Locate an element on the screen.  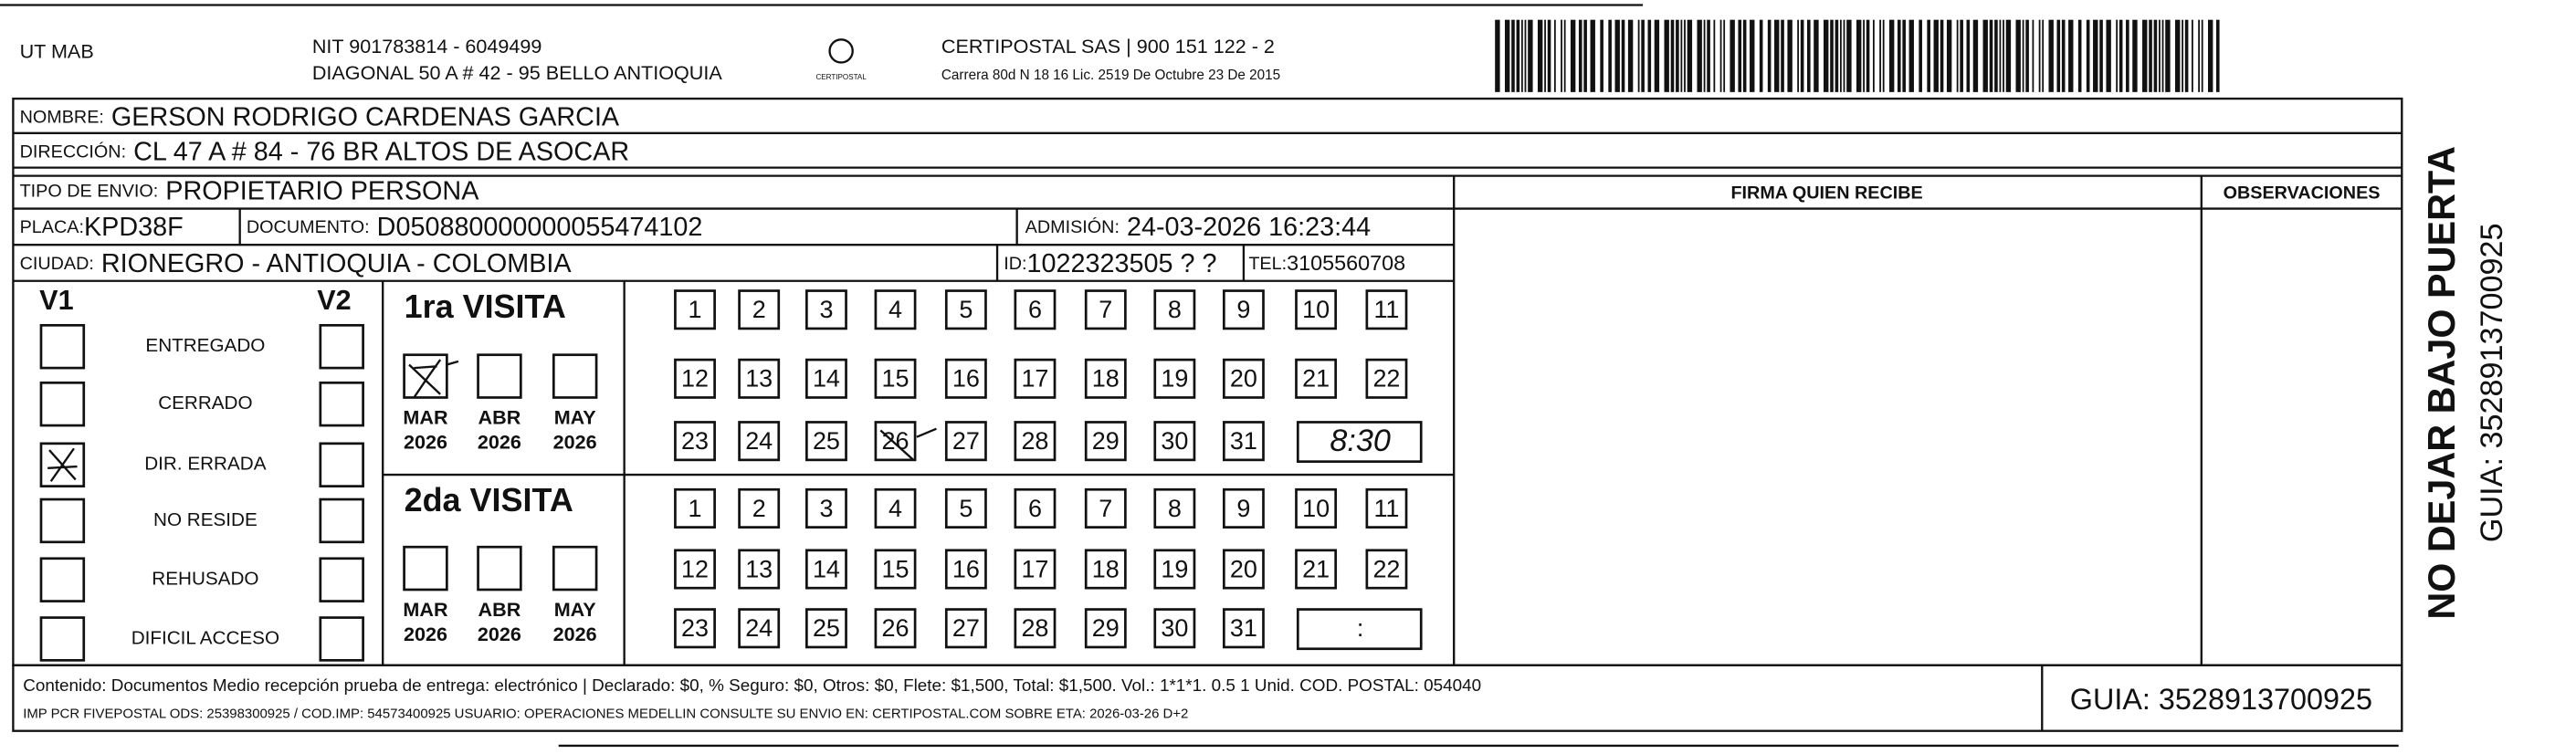
status-label: REHUSADO is located at coordinates (205, 579).